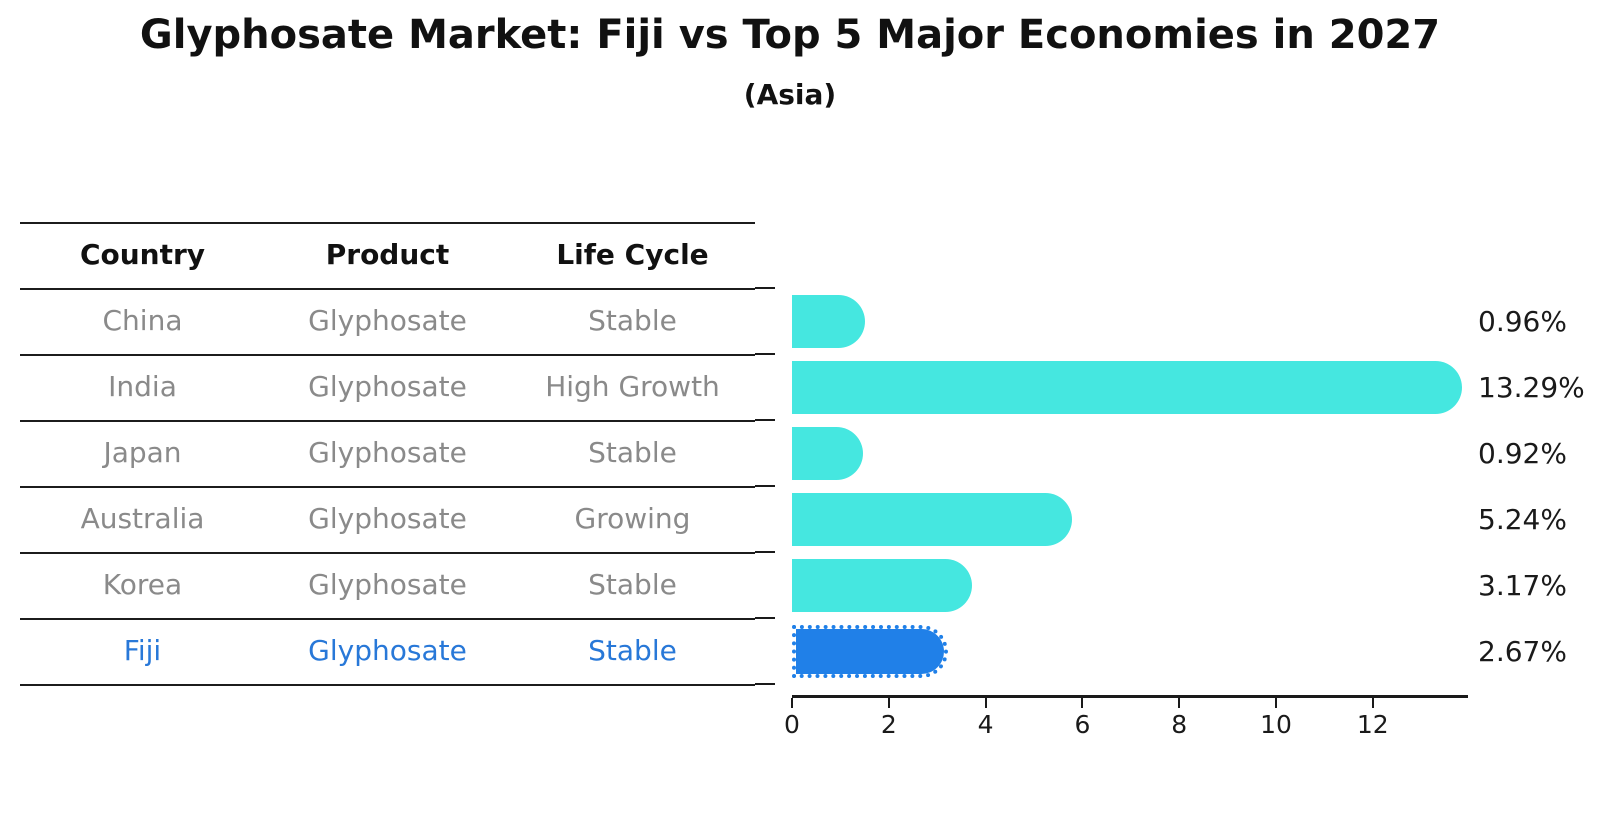 This screenshot has width=1604, height=823. Describe the element at coordinates (888, 724) in the screenshot. I see `x-tick-label: 2` at that location.